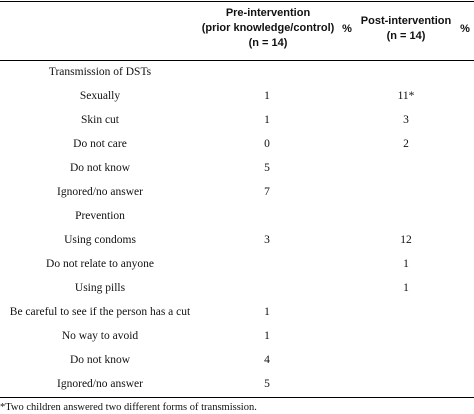 Image resolution: width=474 pixels, height=414 pixels. What do you see at coordinates (237, 384) in the screenshot?
I see `table-row: Ignored/no answer 5` at bounding box center [237, 384].